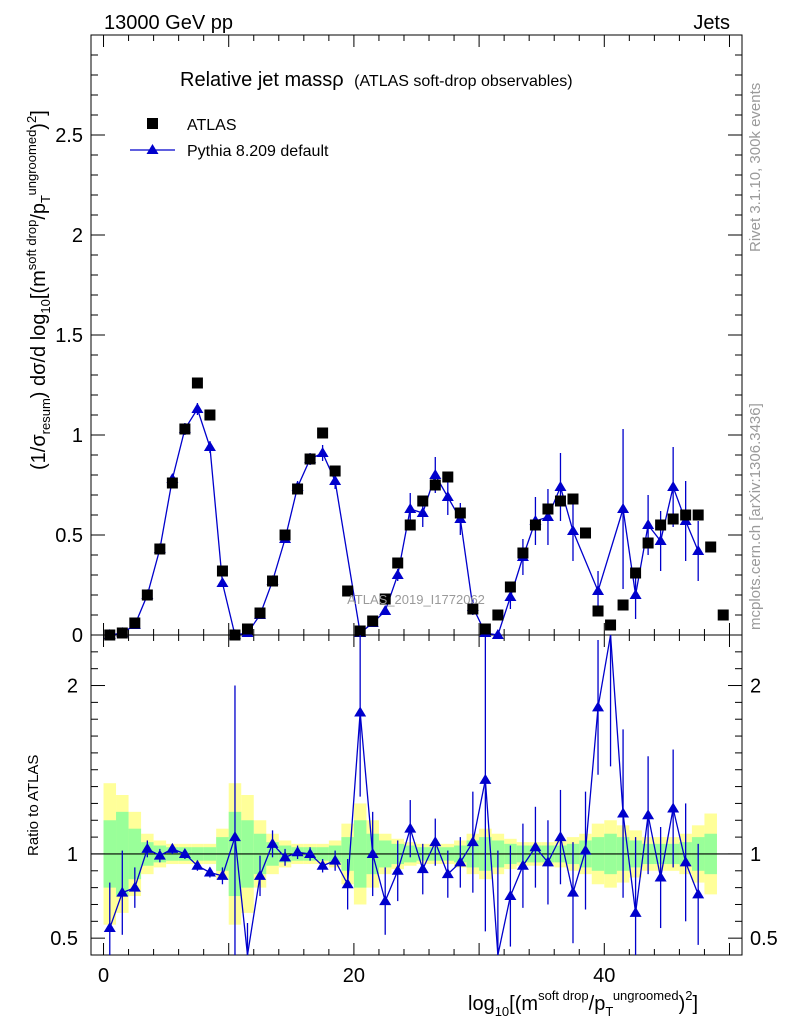  What do you see at coordinates (72, 855) in the screenshot?
I see `ratio-y-tick-label: 1` at bounding box center [72, 855].